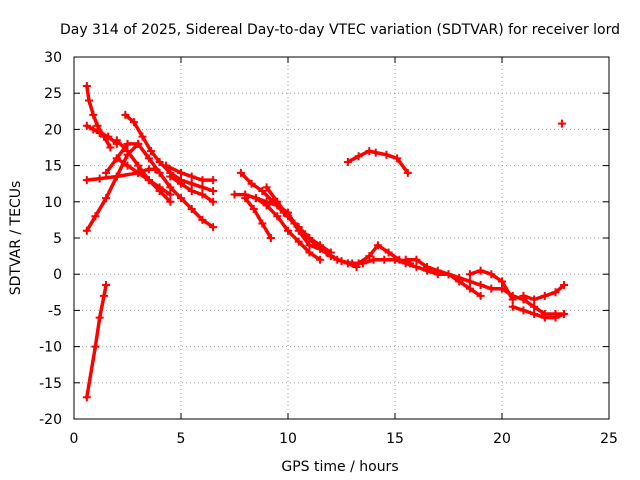 This screenshot has width=640, height=480. I want to click on y-tick-label: -20, so click(50, 420).